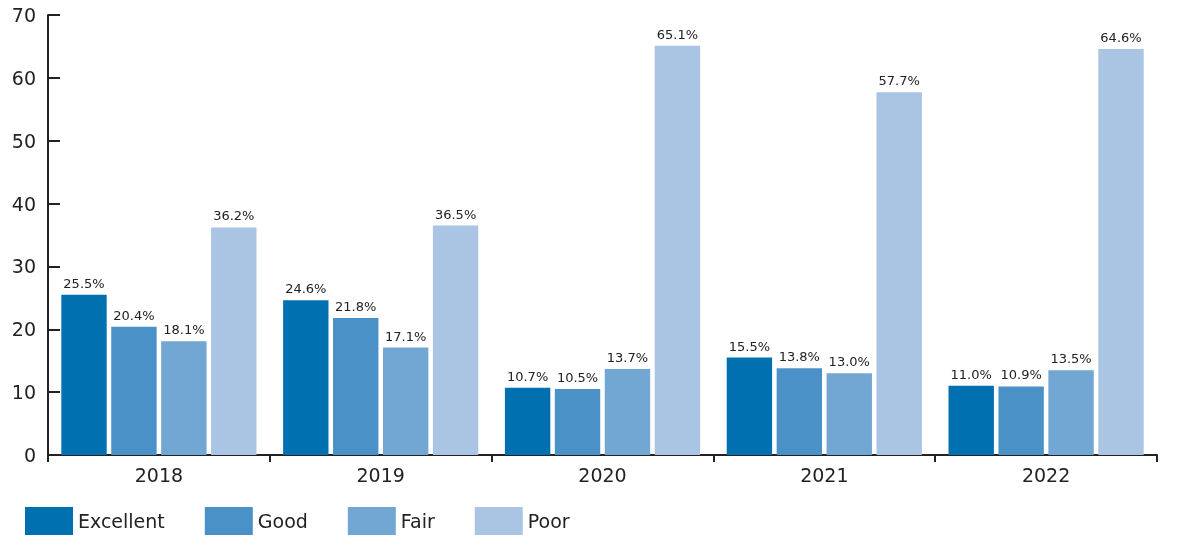  Describe the element at coordinates (577, 377) in the screenshot. I see `data-label: 10.5%` at that location.